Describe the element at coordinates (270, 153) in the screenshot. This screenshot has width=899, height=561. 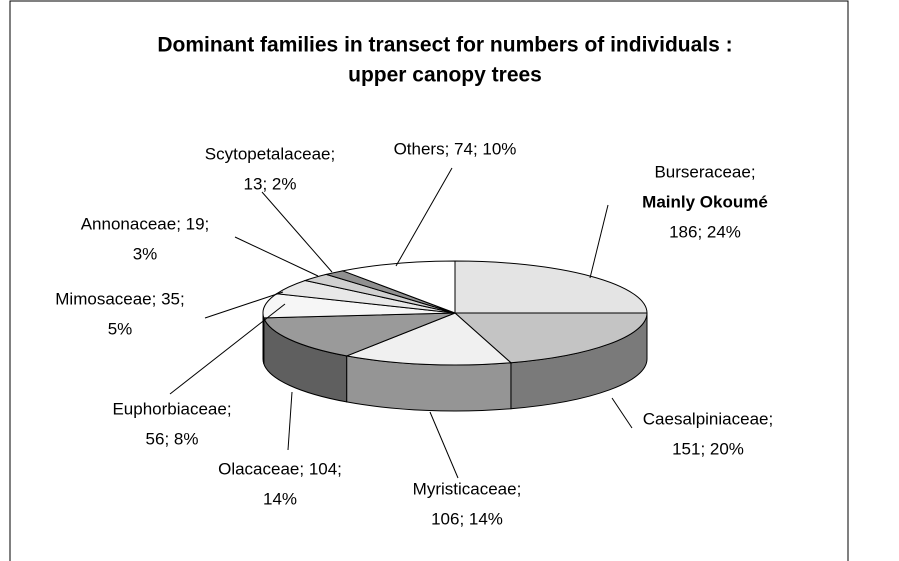
I see `data-label: Scytopetalaceae;` at that location.